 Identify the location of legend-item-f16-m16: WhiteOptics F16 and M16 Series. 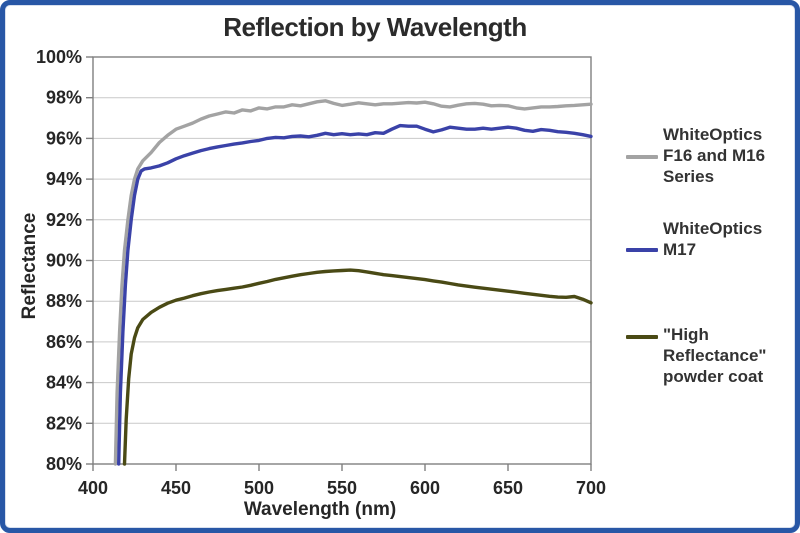
(703, 155).